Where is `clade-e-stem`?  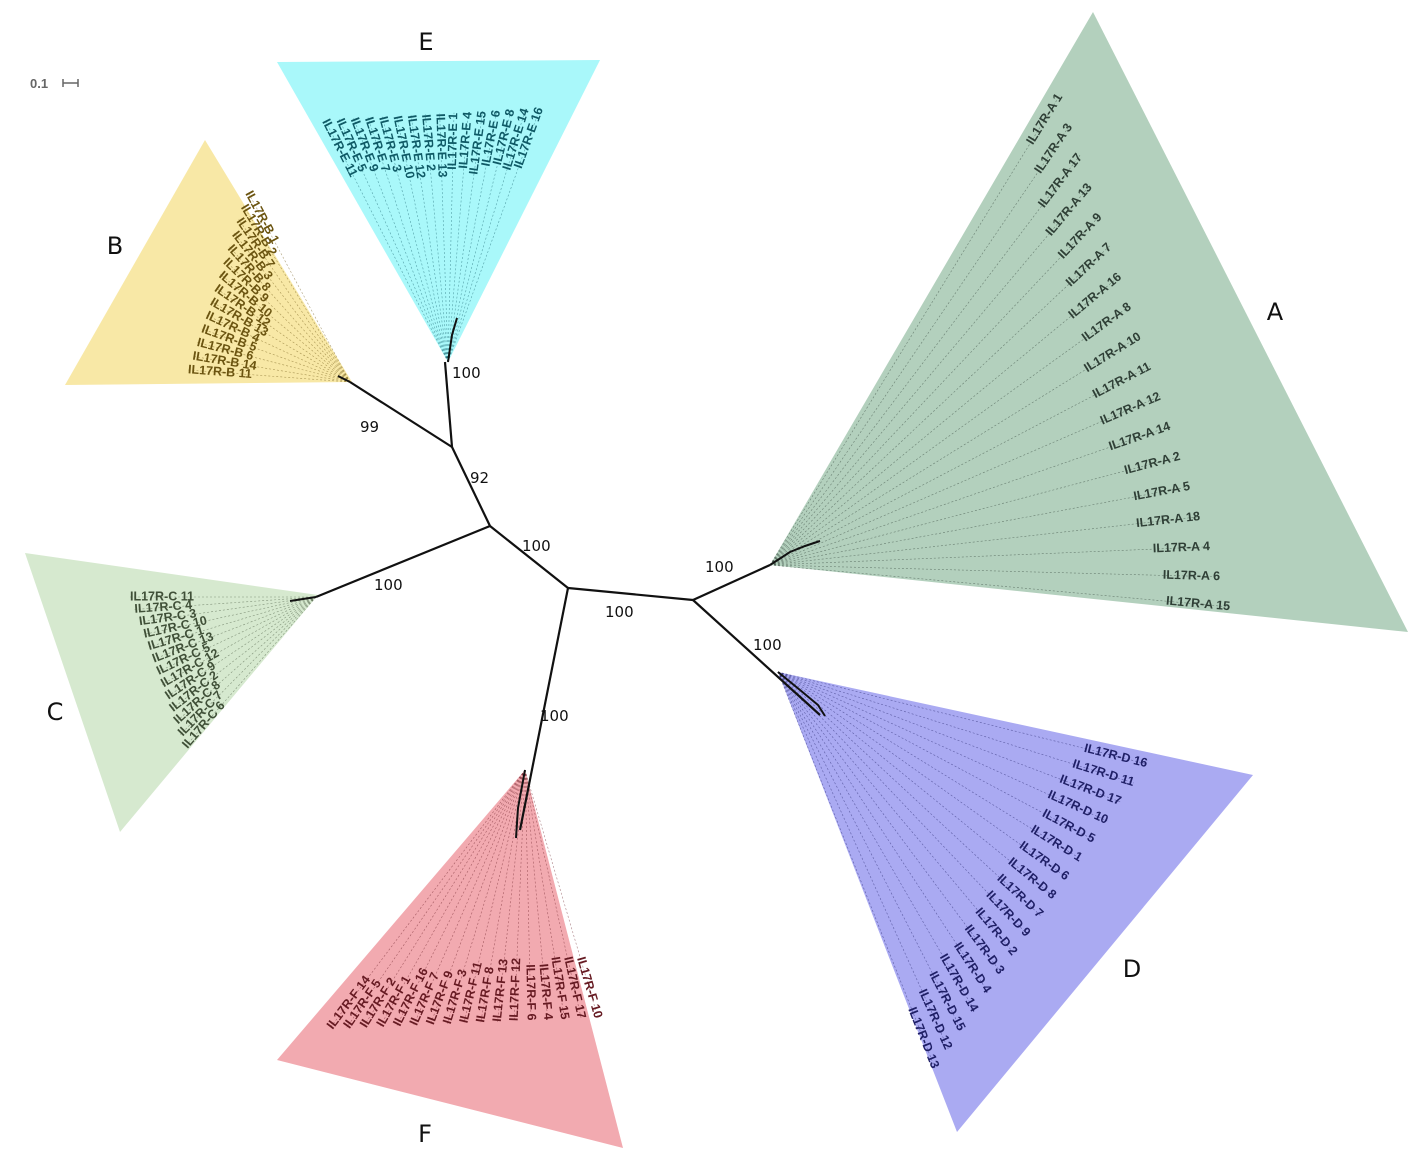
clade-e-stem is located at coordinates (452, 340).